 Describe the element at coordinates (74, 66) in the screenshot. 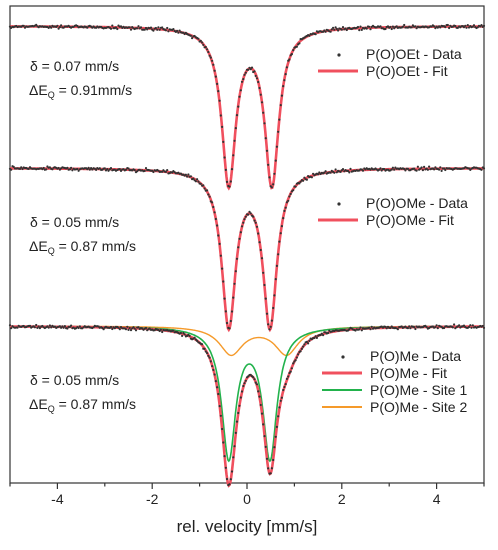

I see `delta-text-top: δ = 0.07 mm/s` at that location.